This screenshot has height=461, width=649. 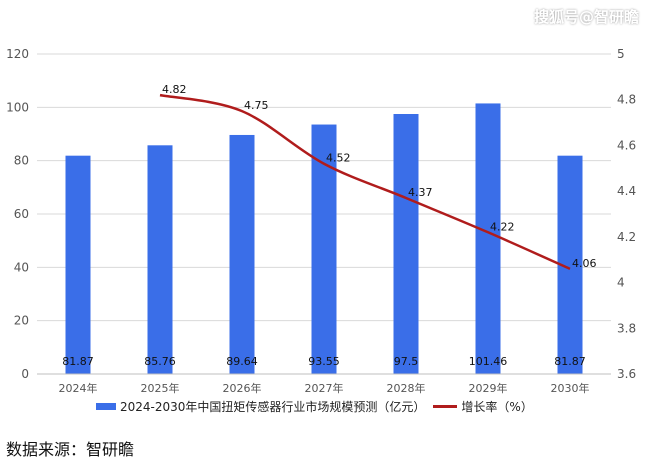 What do you see at coordinates (21, 161) in the screenshot?
I see `y-left-tick-label: 80` at bounding box center [21, 161].